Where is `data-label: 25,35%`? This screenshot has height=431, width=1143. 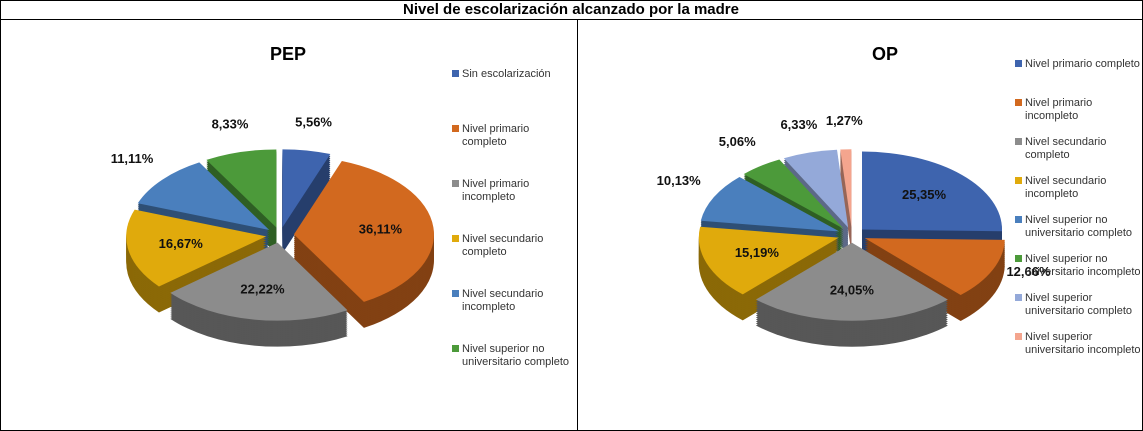 data-label: 25,35% is located at coordinates (924, 194).